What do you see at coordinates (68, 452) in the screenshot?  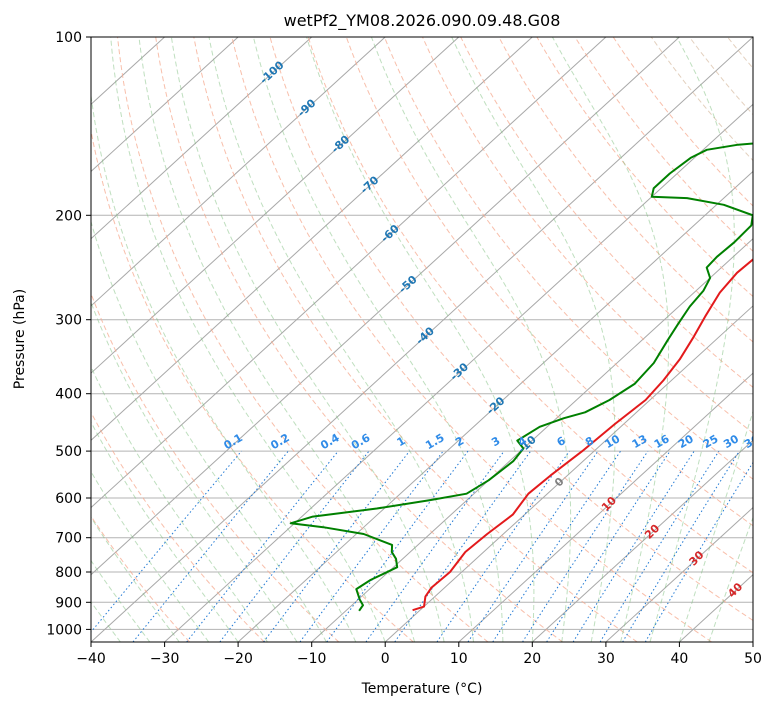 I see `y-tick-label: 500` at bounding box center [68, 452].